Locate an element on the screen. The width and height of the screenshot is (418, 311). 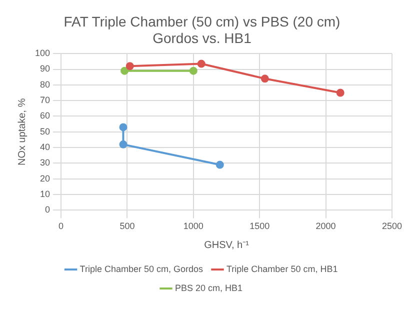
y-tick-label: 80 is located at coordinates (45, 84).